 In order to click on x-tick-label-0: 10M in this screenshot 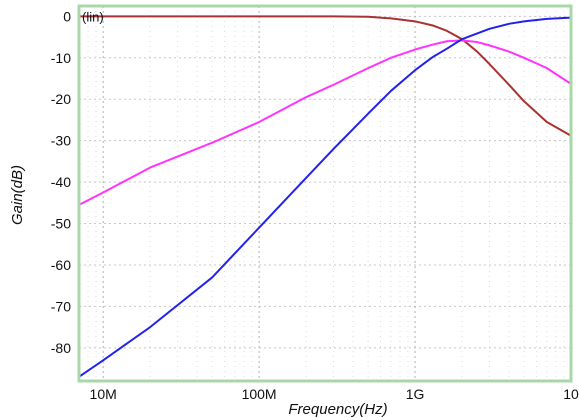, I will do `click(103, 394)`.